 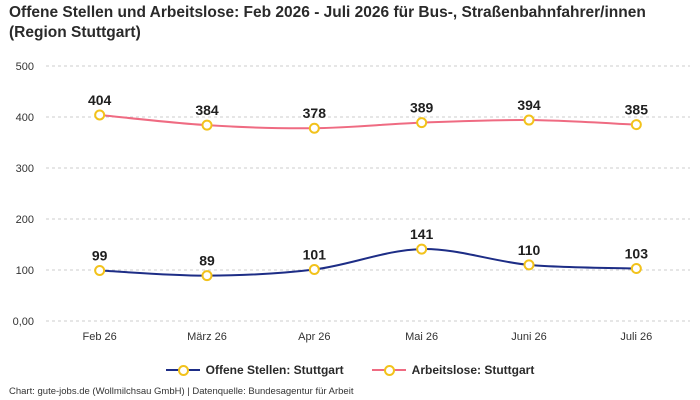 I want to click on y-tick-label: 400, so click(x=25, y=118).